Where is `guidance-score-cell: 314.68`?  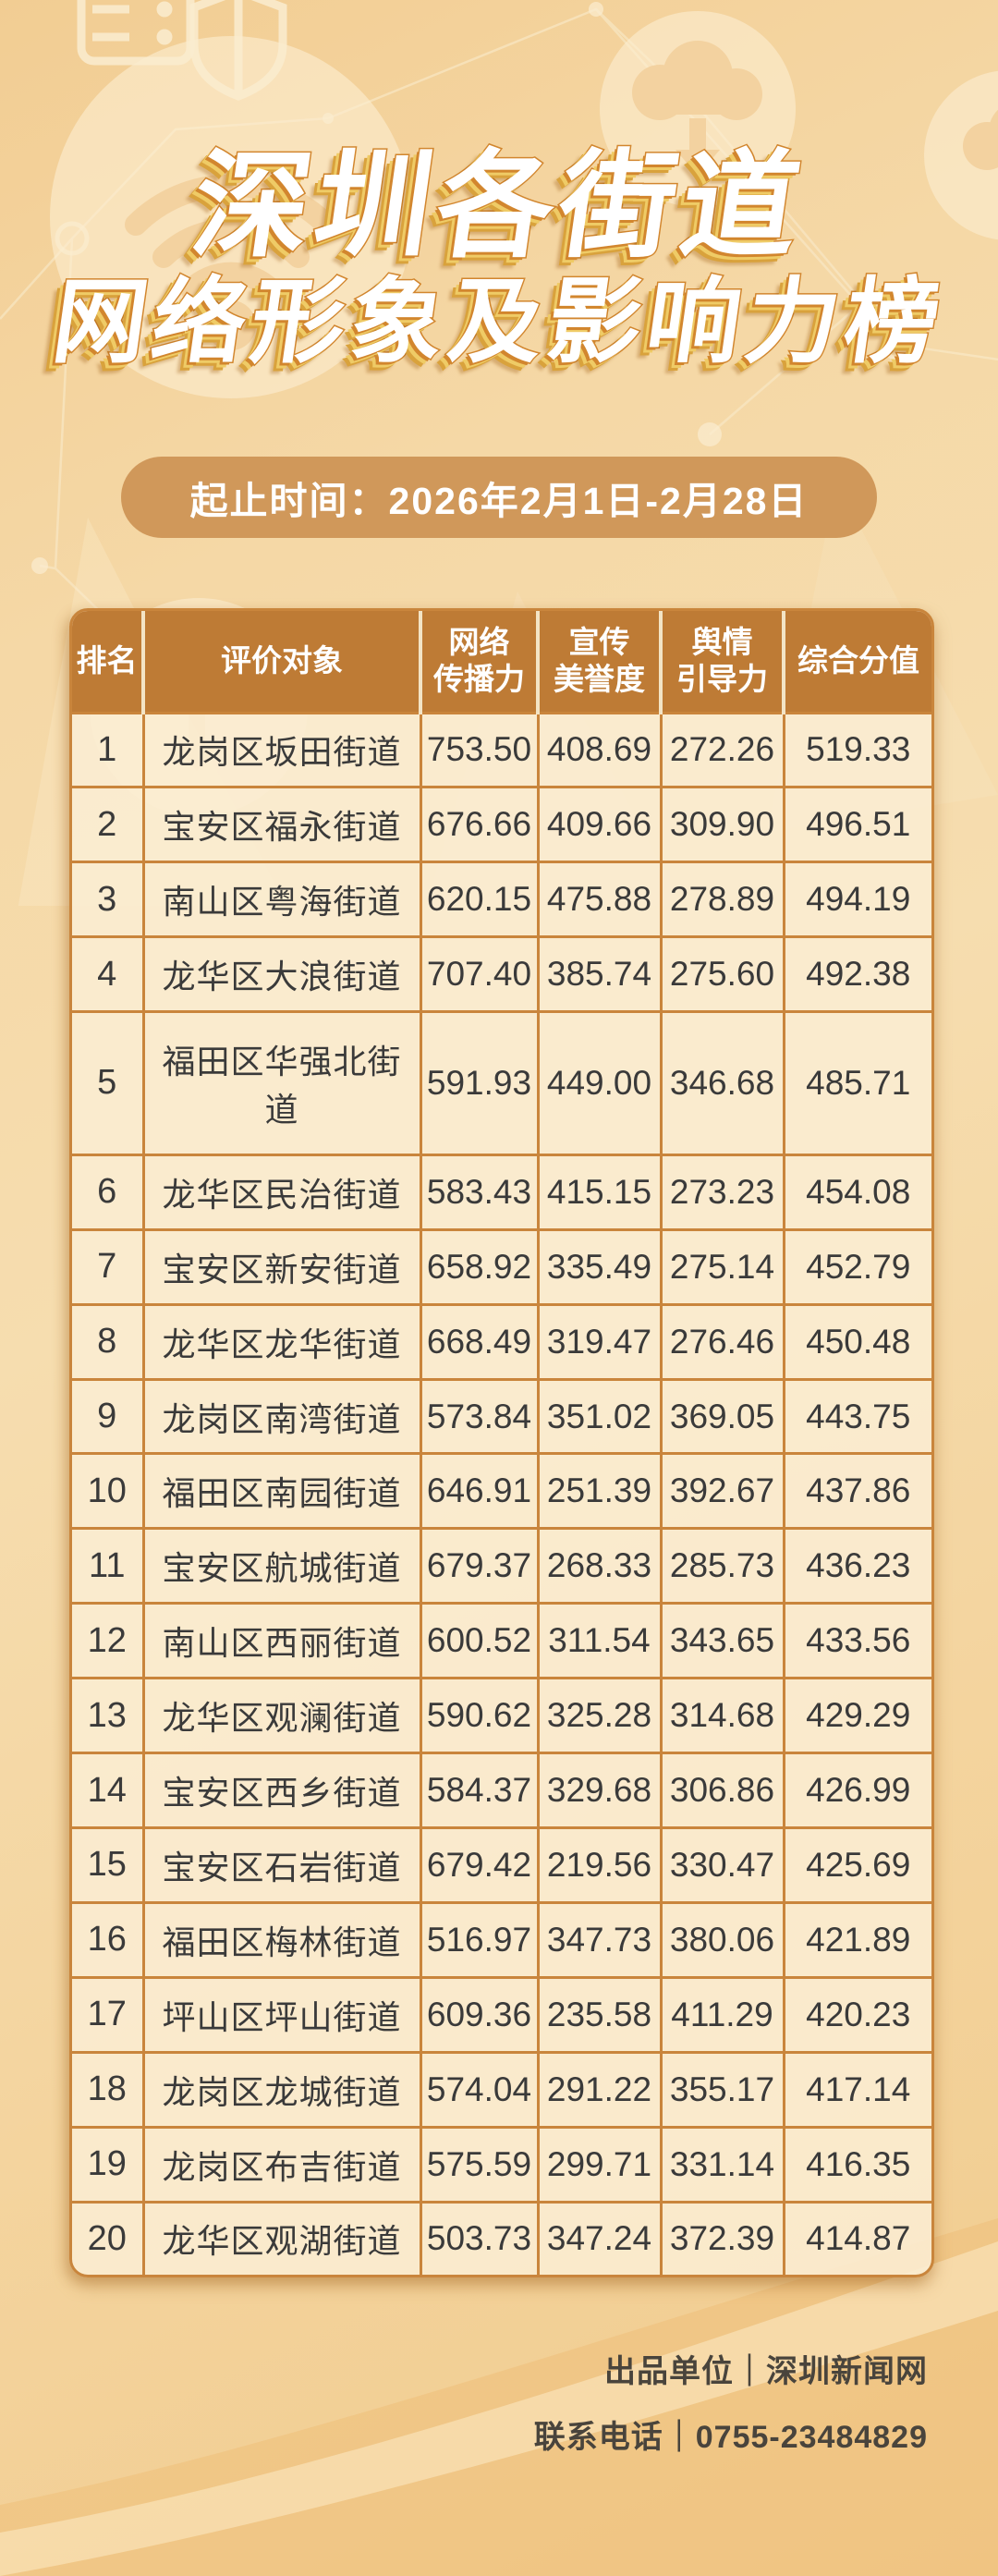 guidance-score-cell: 314.68 is located at coordinates (722, 1716).